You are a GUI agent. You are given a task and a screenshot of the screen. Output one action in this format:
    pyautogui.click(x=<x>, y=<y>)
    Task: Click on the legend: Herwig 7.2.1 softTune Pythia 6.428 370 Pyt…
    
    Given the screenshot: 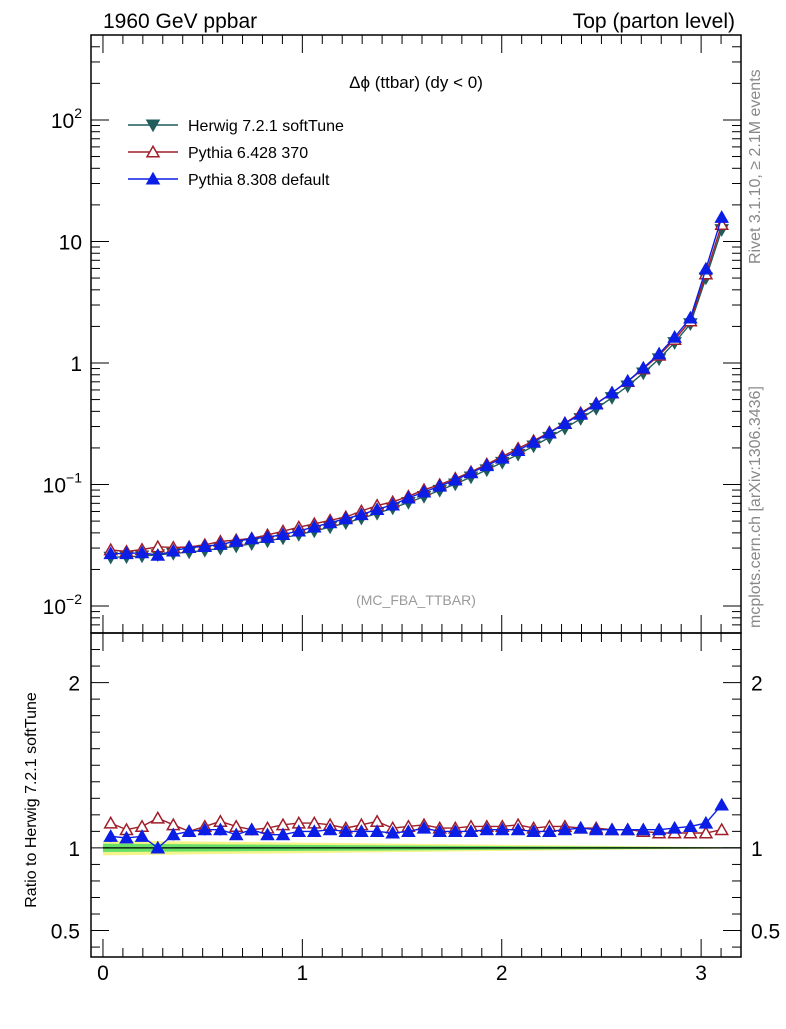 What is the action you would take?
    pyautogui.click(x=236, y=153)
    